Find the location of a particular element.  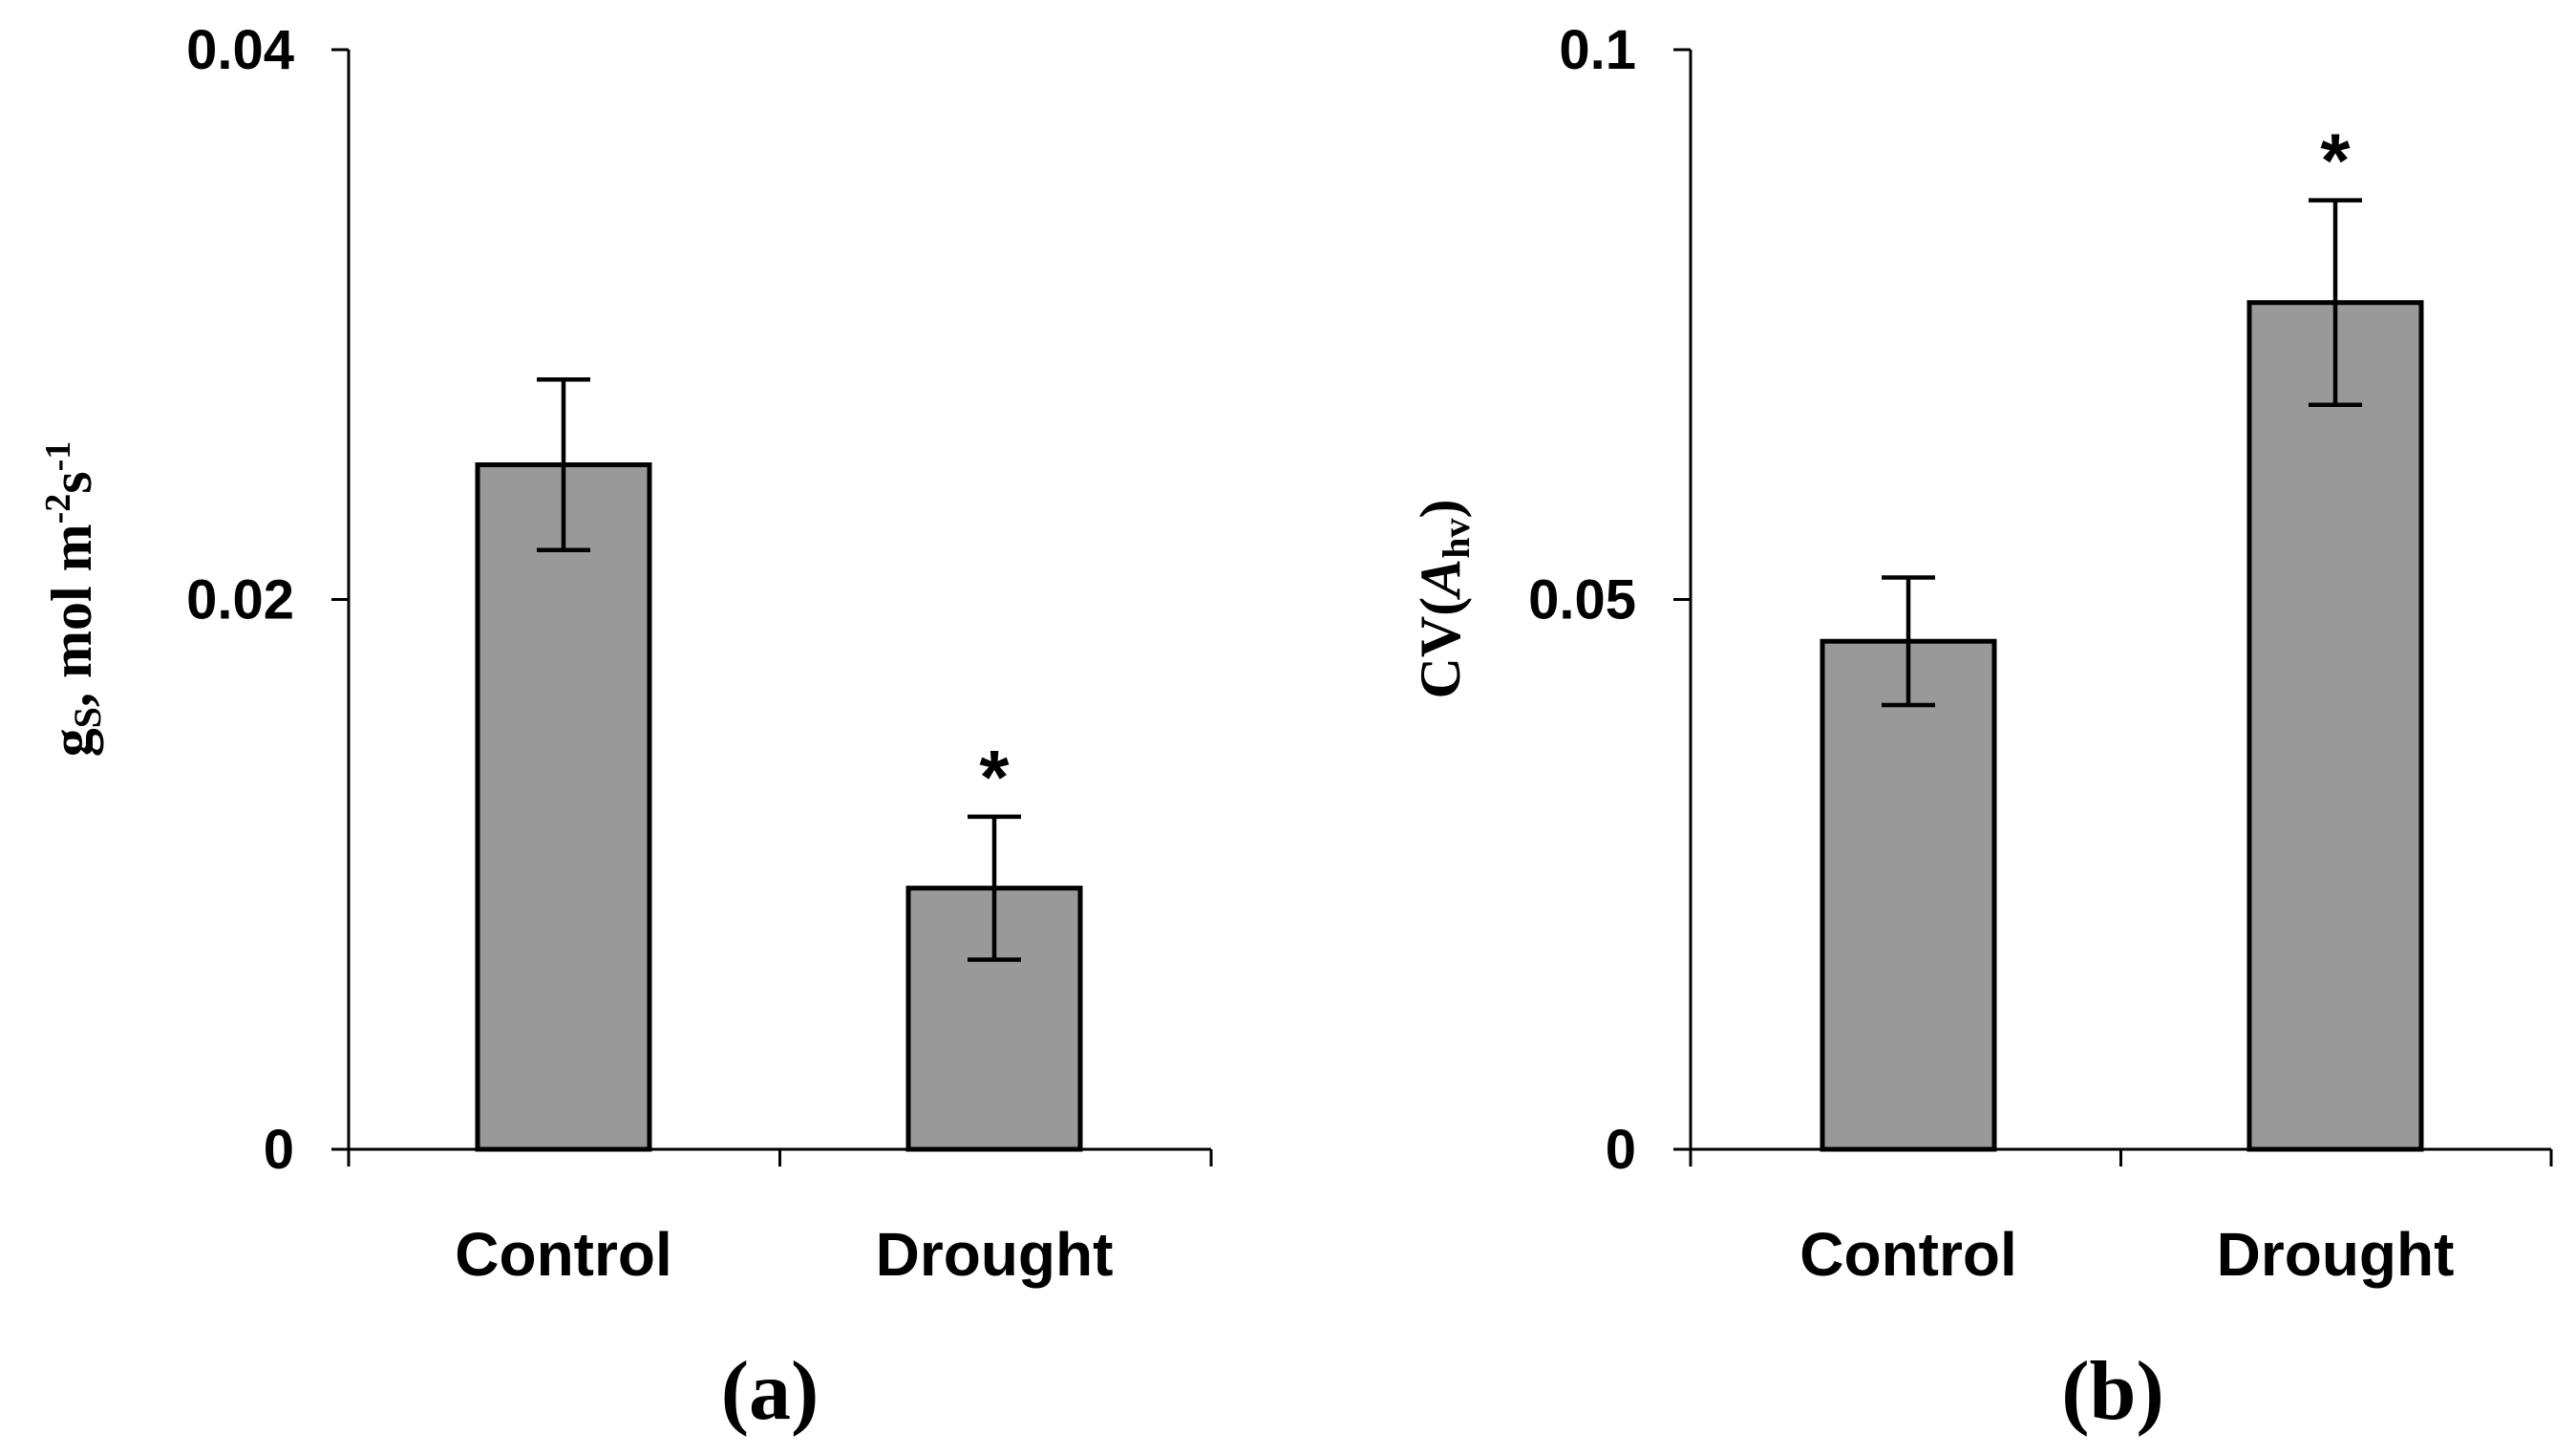

chart-b-category-label-drought: Drought is located at coordinates (2336, 1255).